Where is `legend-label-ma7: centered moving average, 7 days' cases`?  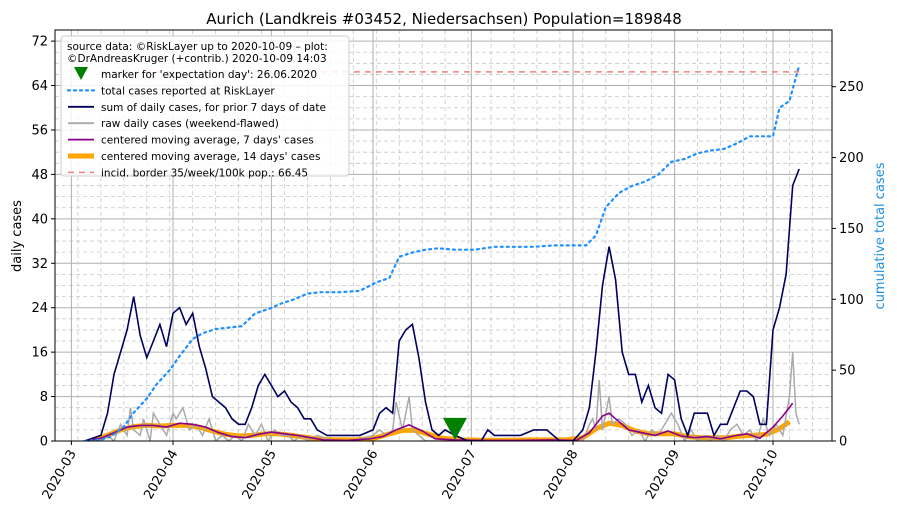
legend-label-ma7: centered moving average, 7 days' cases is located at coordinates (207, 141).